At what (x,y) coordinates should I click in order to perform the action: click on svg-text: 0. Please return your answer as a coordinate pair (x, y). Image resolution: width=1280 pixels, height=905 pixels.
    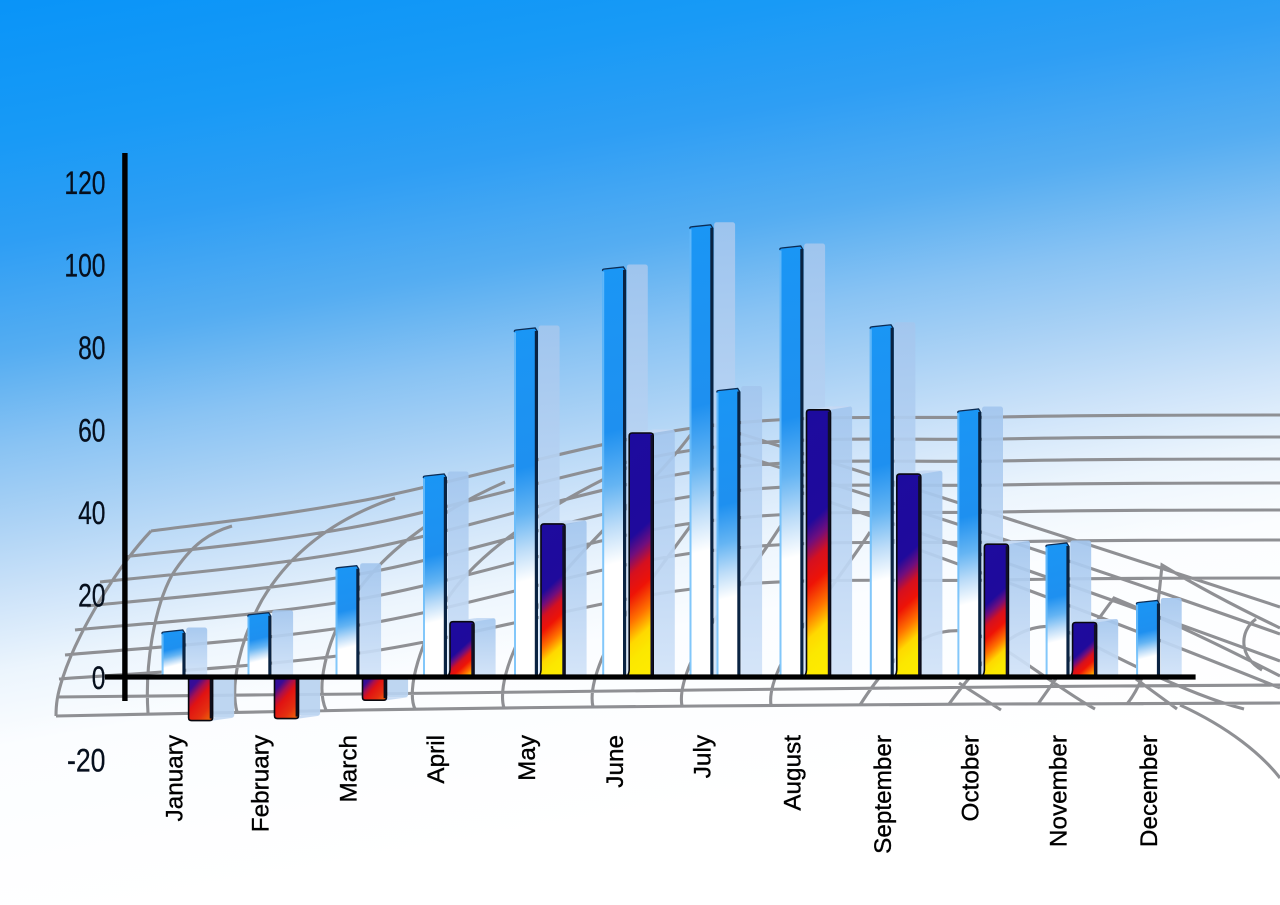
    Looking at the image, I should click on (99, 678).